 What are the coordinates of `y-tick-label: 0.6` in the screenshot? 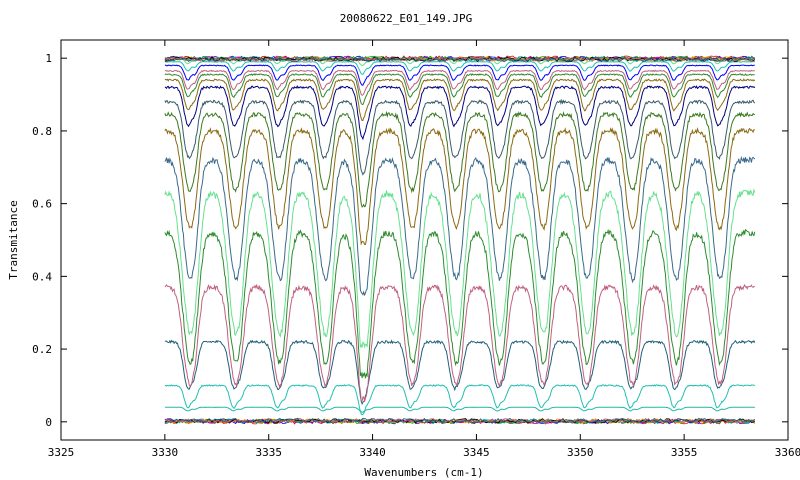 It's located at (42, 204).